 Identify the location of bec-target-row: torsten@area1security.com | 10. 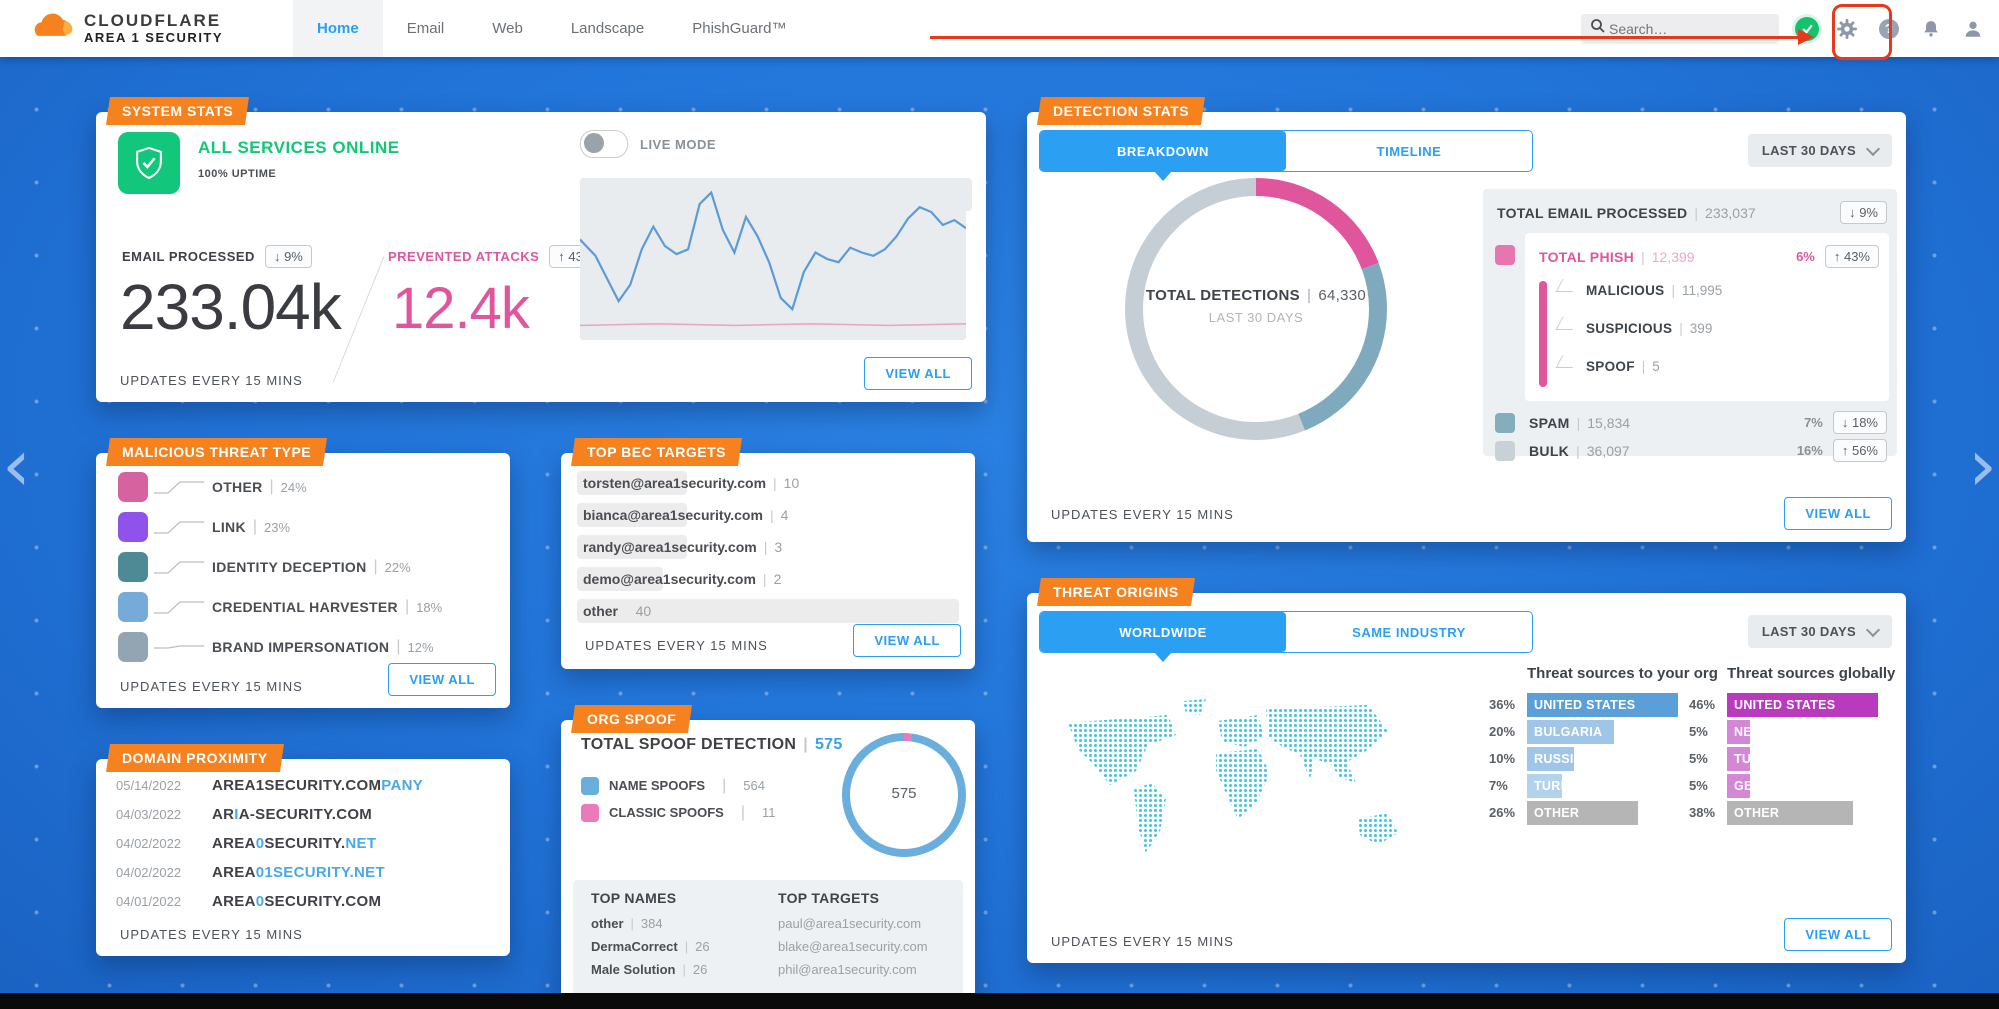
(768, 483).